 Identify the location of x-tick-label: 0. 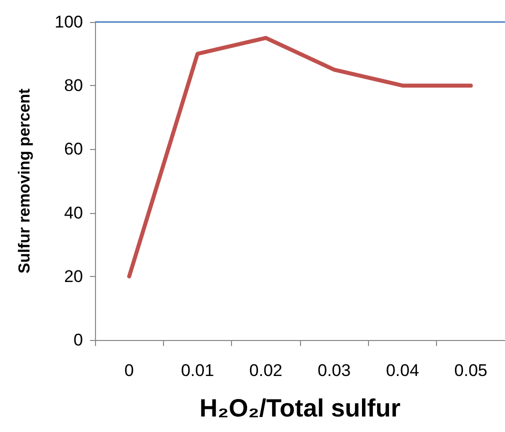
(129, 370).